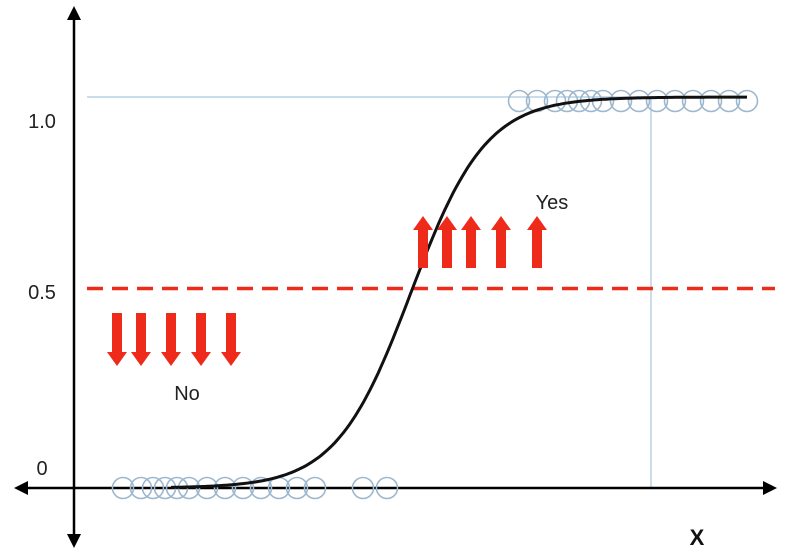 The height and width of the screenshot is (553, 787). I want to click on y-tick-label-1-0: 1.0, so click(42, 122).